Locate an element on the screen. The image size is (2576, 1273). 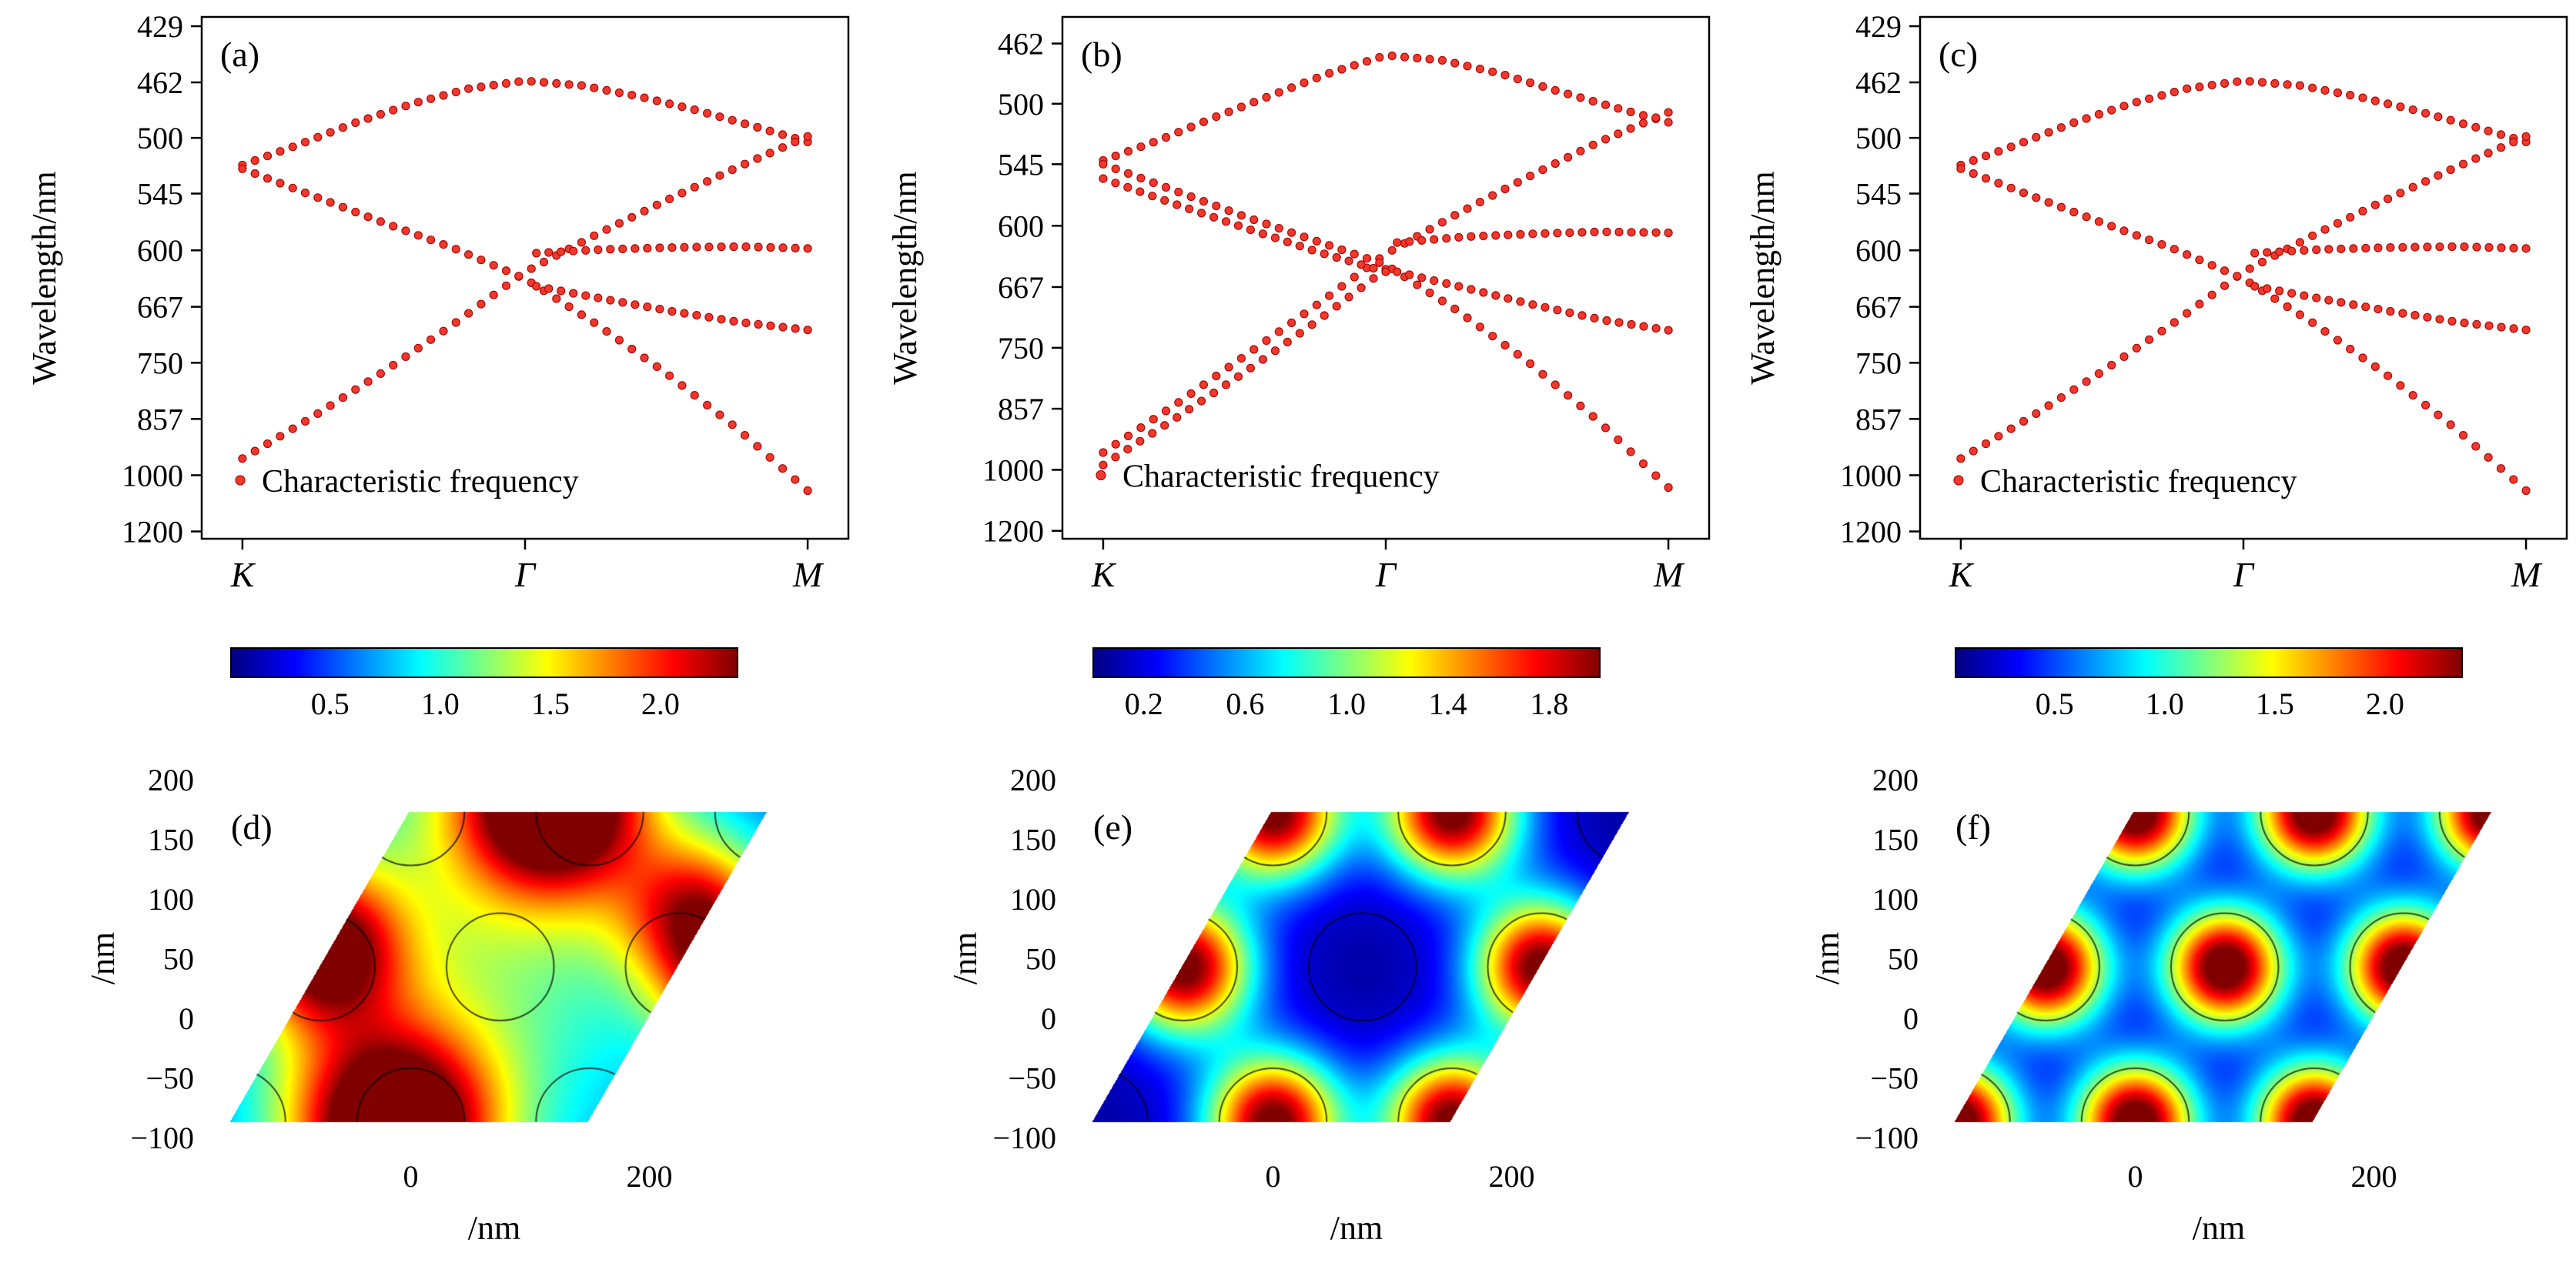
svg-text: (c) is located at coordinates (1958, 54).